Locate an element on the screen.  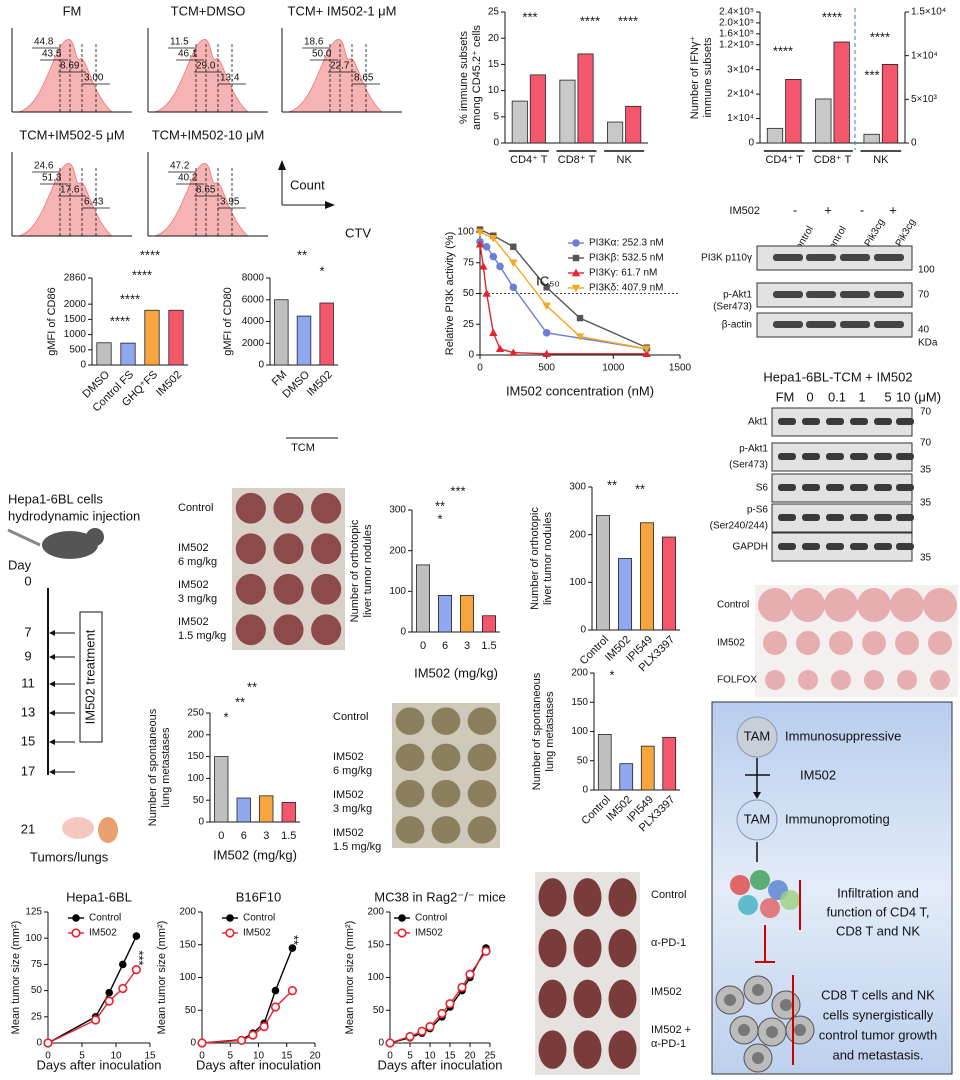
photo-label: 3 mg/kg is located at coordinates (352, 809).